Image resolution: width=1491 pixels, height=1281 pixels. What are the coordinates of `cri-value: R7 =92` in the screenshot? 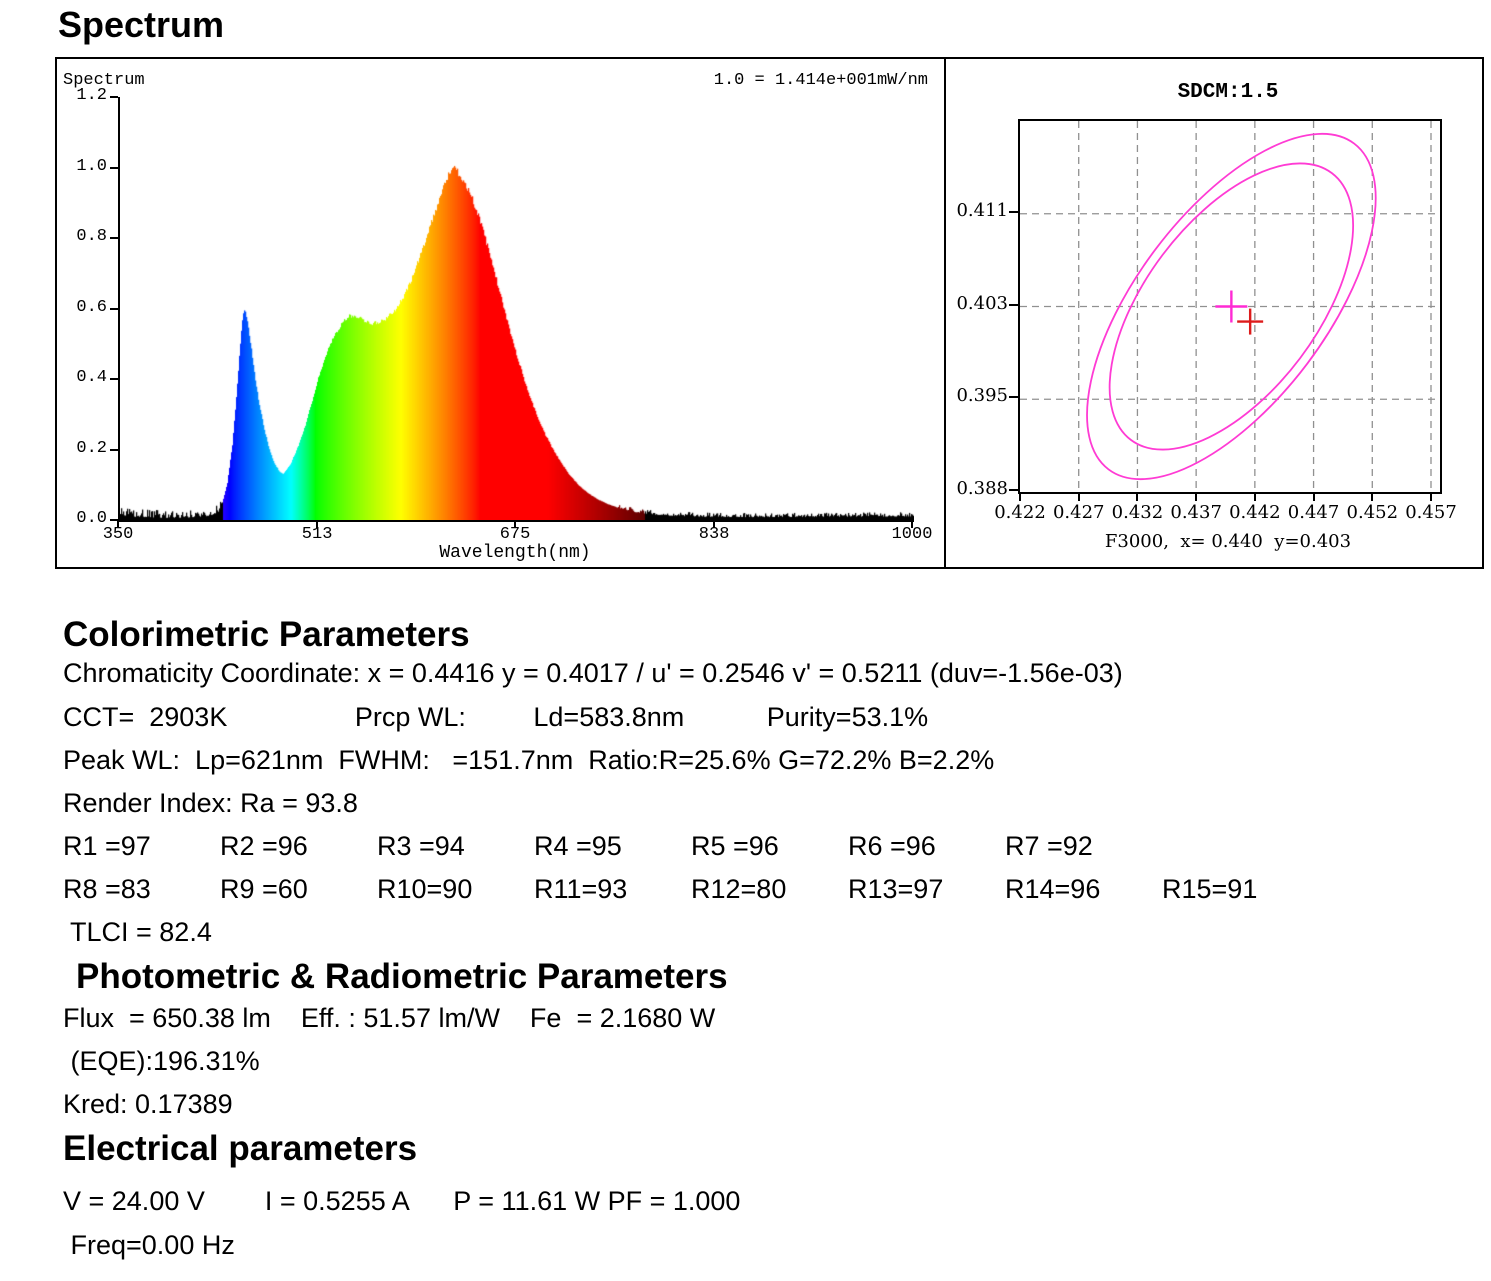 It's located at (1049, 846).